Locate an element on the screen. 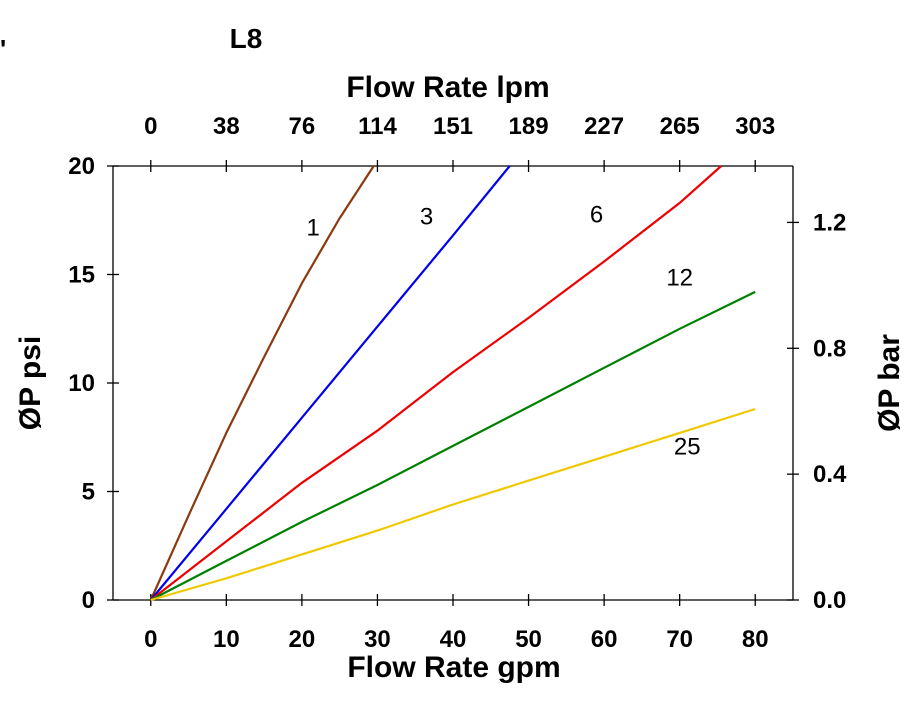 This screenshot has width=906, height=705. series-label-12: 12 is located at coordinates (679, 277).